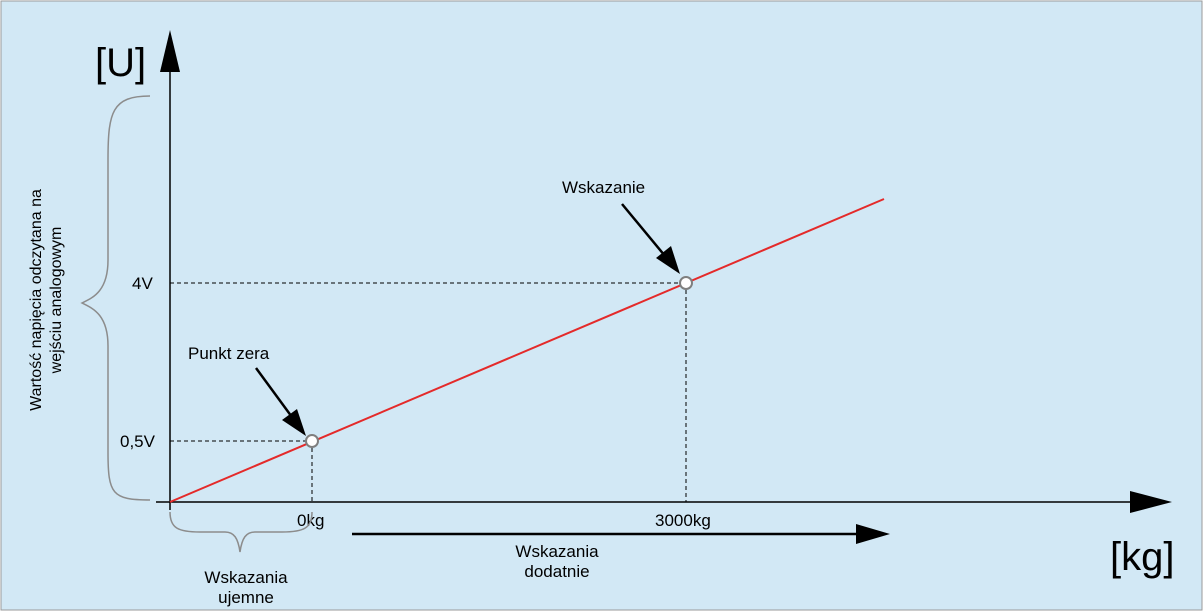  What do you see at coordinates (686, 283) in the screenshot?
I see `reading-point-marker` at bounding box center [686, 283].